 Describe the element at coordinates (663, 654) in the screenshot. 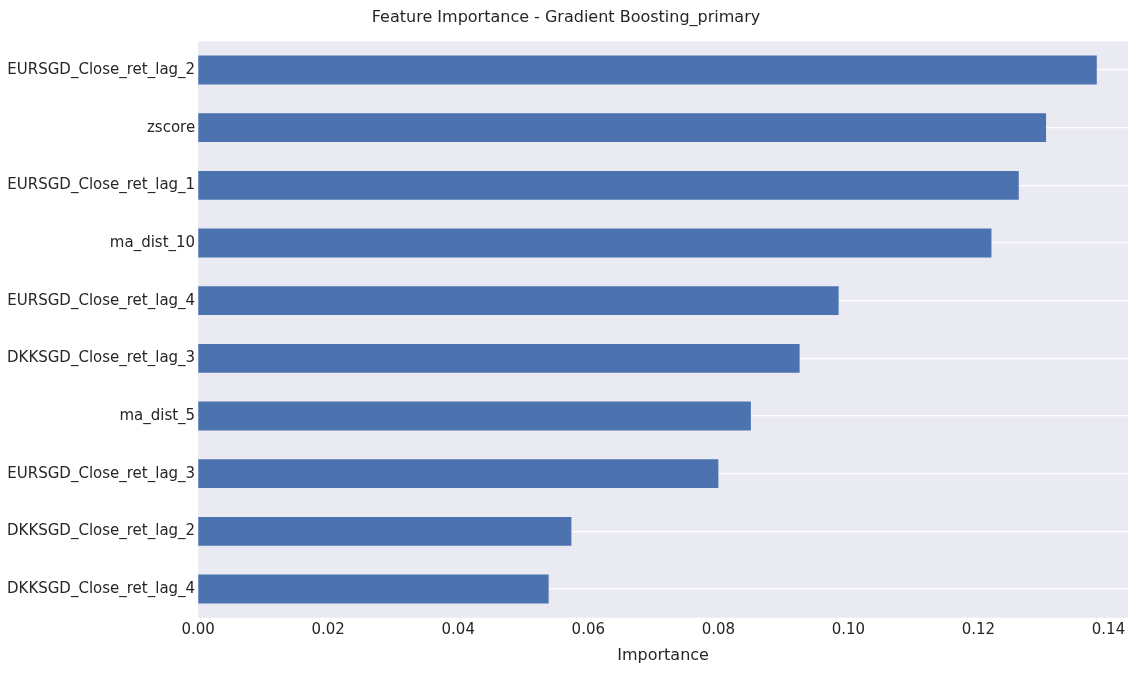

I see `x-axis-title: Importance` at that location.